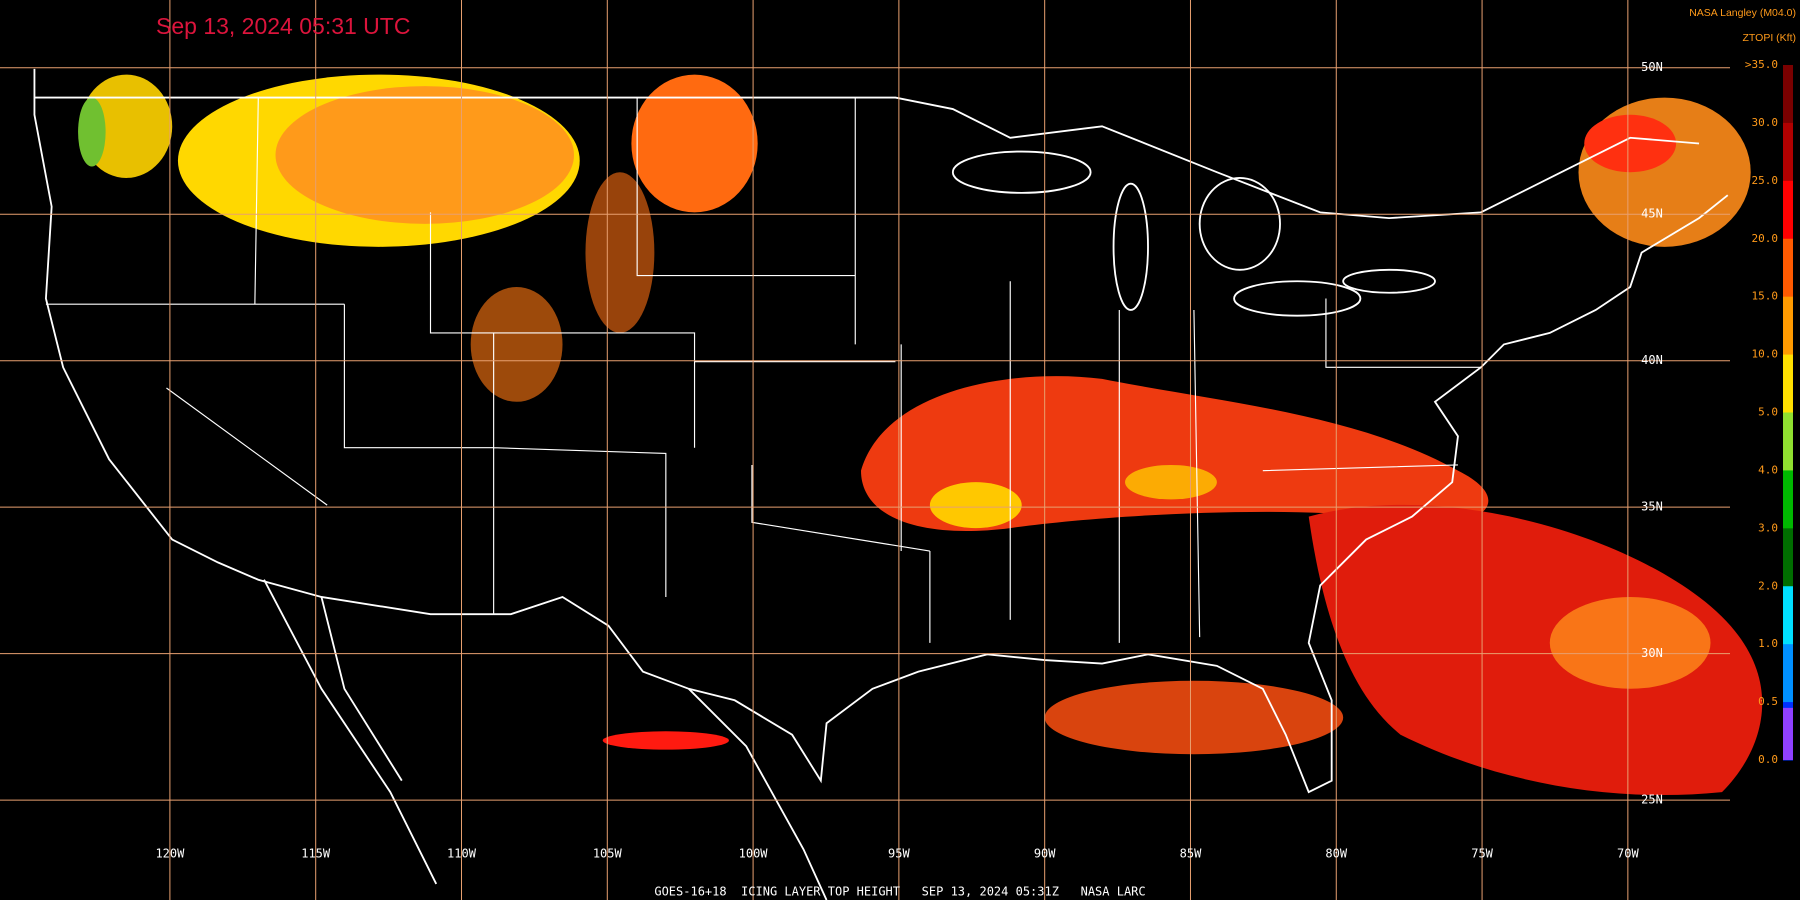  Describe the element at coordinates (1652, 67) in the screenshot. I see `latitude-label: 50N` at that location.